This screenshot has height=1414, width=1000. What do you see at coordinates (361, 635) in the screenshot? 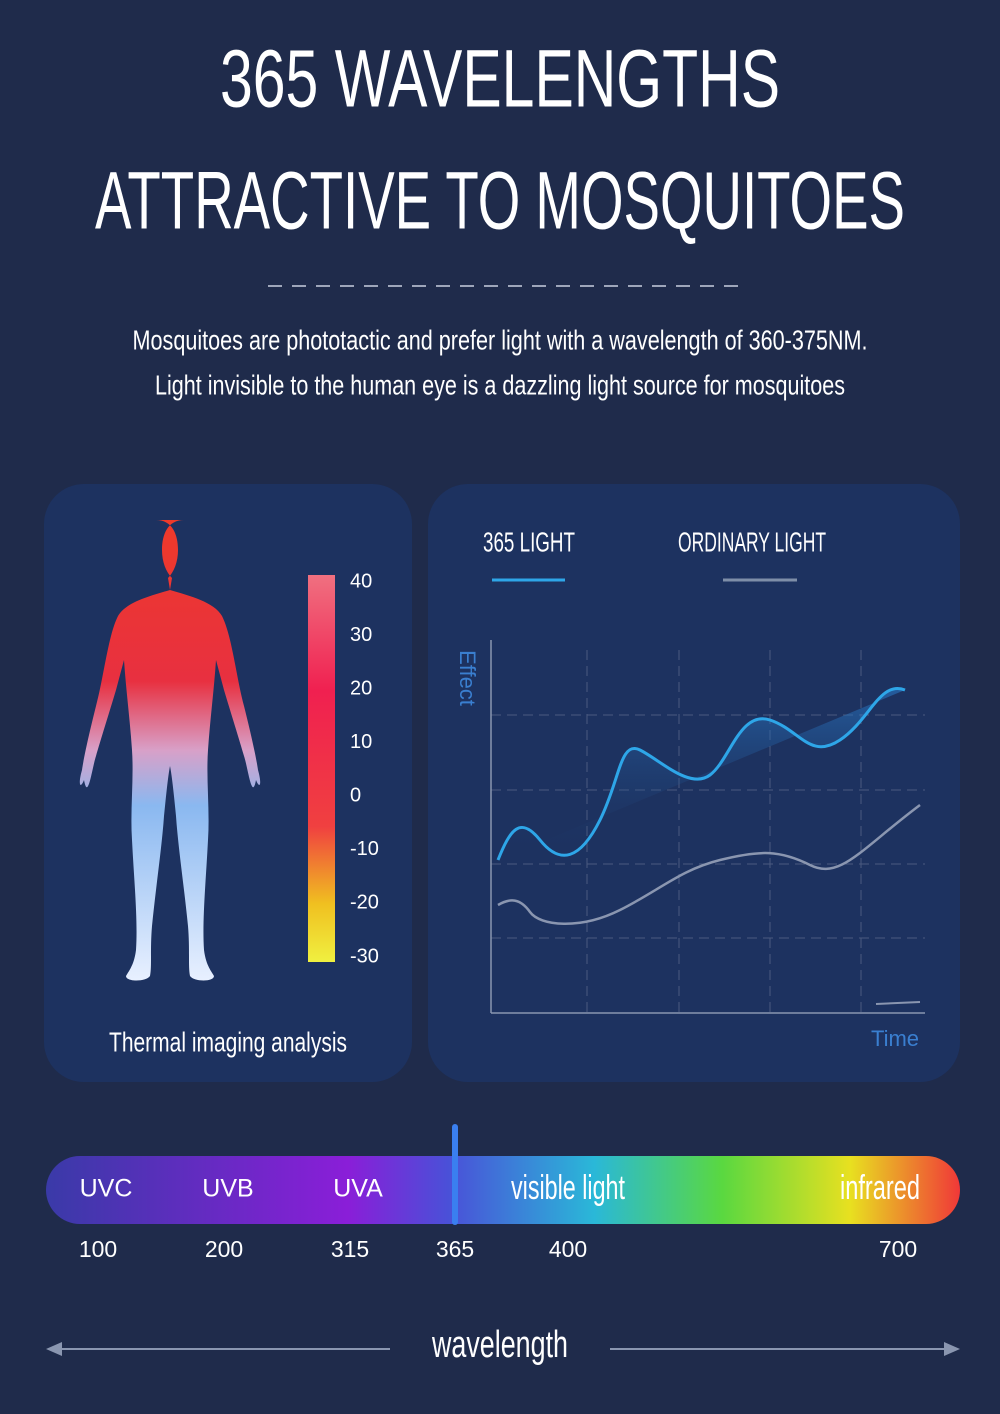
I see `scale-label: 30` at bounding box center [361, 635].